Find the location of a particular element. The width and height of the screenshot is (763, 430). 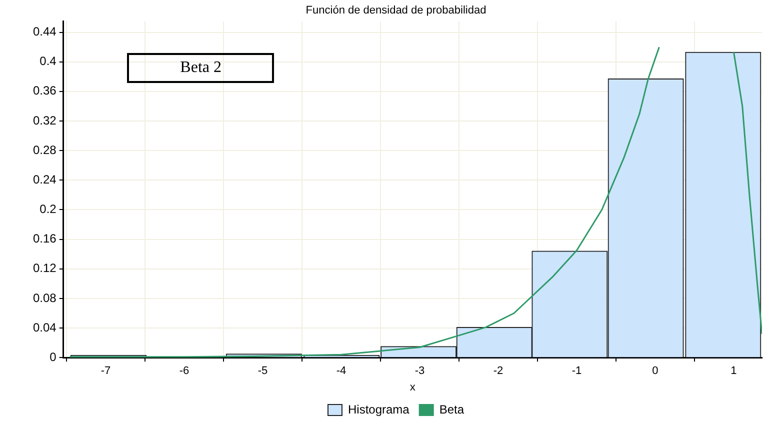

x-tick-label: 1 is located at coordinates (733, 371).